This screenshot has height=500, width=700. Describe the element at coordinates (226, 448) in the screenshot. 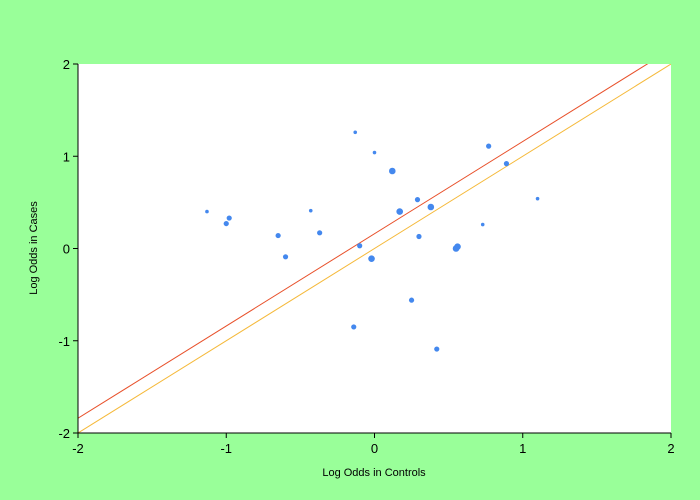

I see `x-tick-label: -1` at that location.